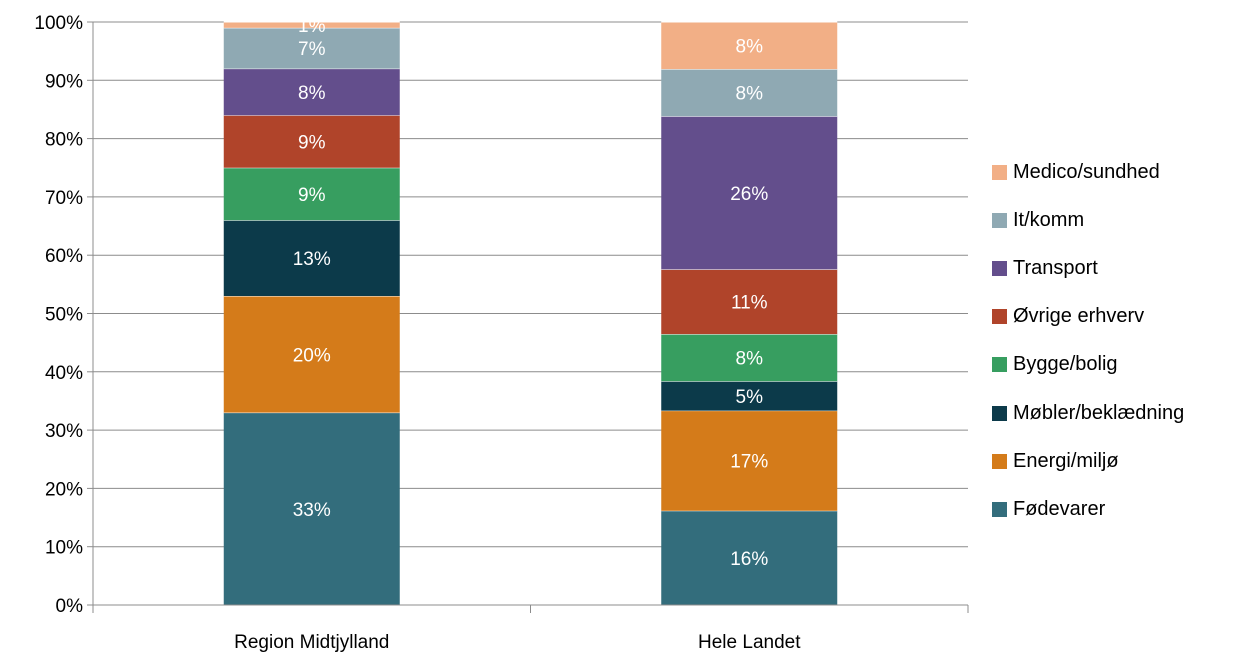 This screenshot has width=1258, height=653. Describe the element at coordinates (58, 23) in the screenshot. I see `y-tick-label: 100%` at that location.